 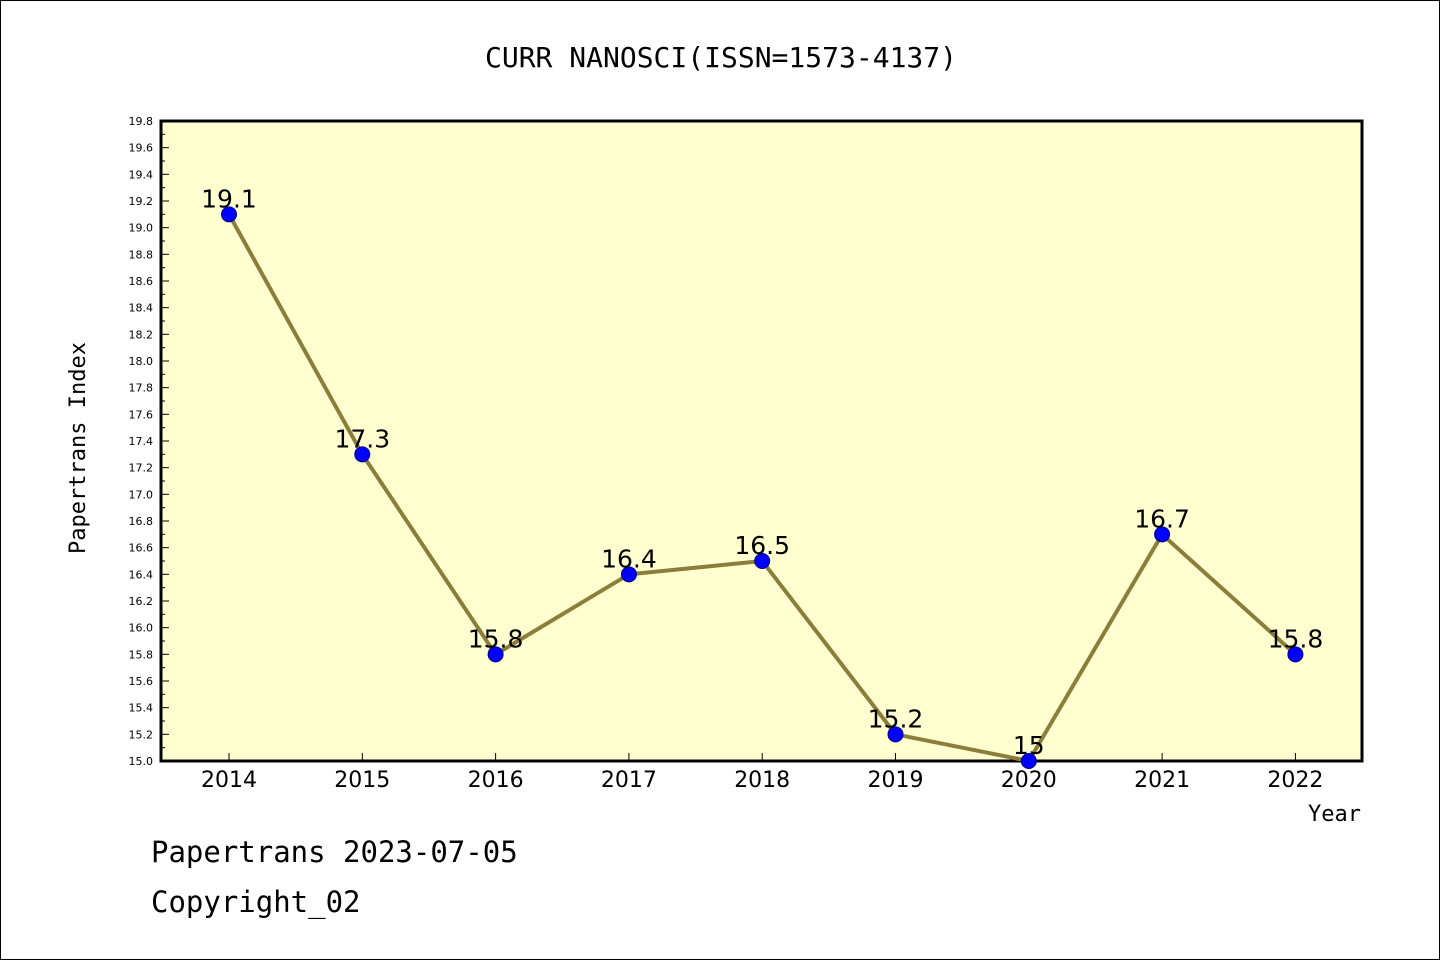 I want to click on chart-title: CURR NANOSCI(ISSN=1573-4137), so click(x=721, y=57).